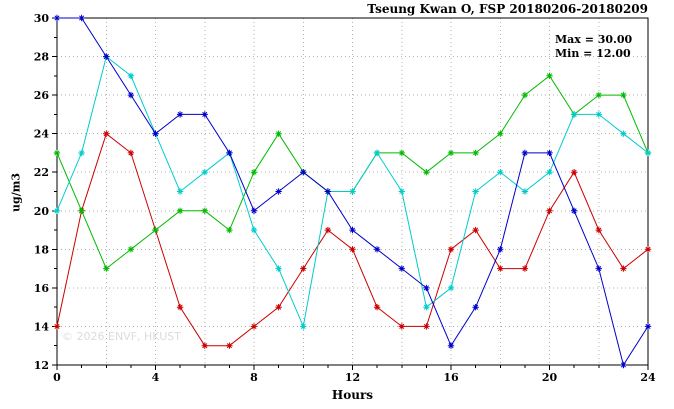 This screenshot has width=674, height=409. What do you see at coordinates (593, 53) in the screenshot?
I see `min-value-label: Min = 12.00` at bounding box center [593, 53].